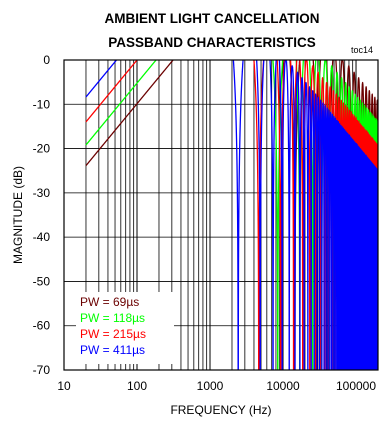 This screenshot has height=424, width=380. Describe the element at coordinates (42, 193) in the screenshot. I see `y-tick-label: -30` at that location.